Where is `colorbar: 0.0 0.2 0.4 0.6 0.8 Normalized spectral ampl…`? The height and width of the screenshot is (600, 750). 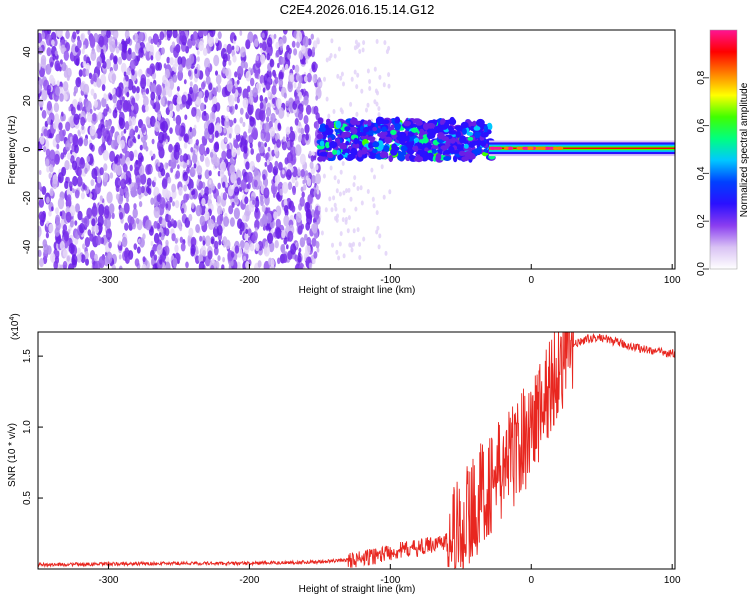 colorbar: 0.0 0.2 0.4 0.6 0.8 Normalized spectral ampl… is located at coordinates (723, 152).